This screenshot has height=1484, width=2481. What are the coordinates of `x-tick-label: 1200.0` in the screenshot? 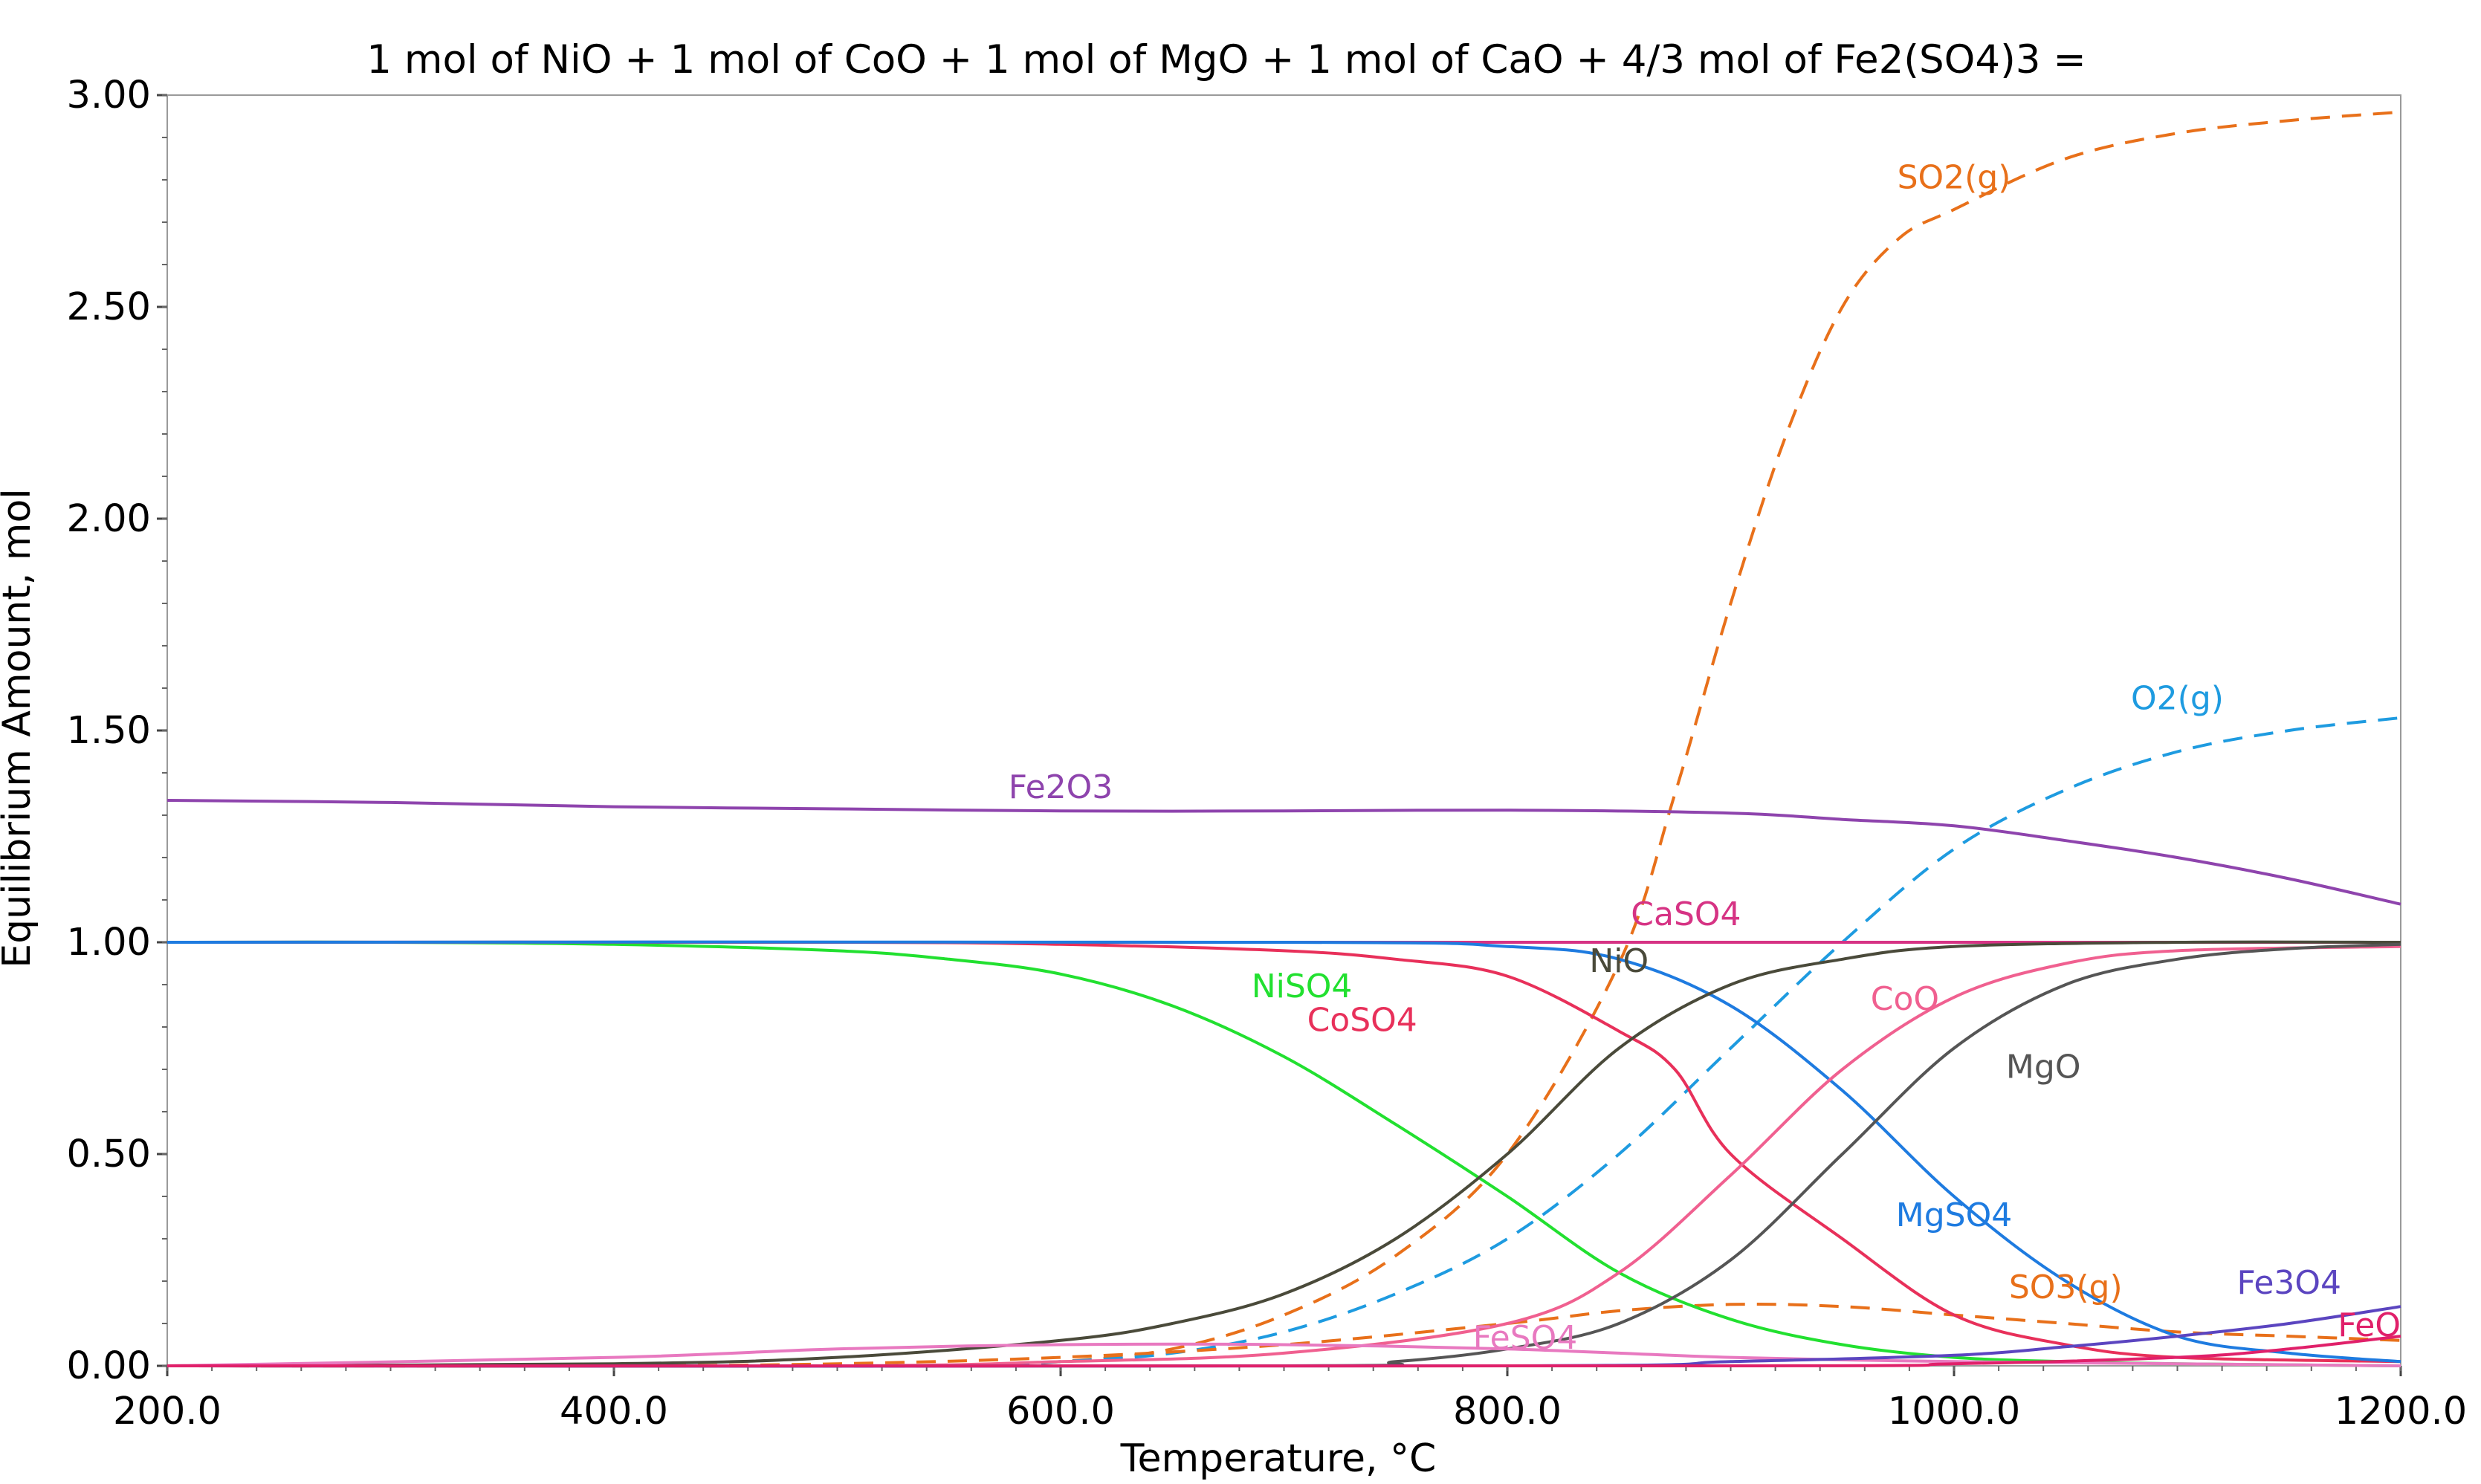 It's located at (2401, 1412).